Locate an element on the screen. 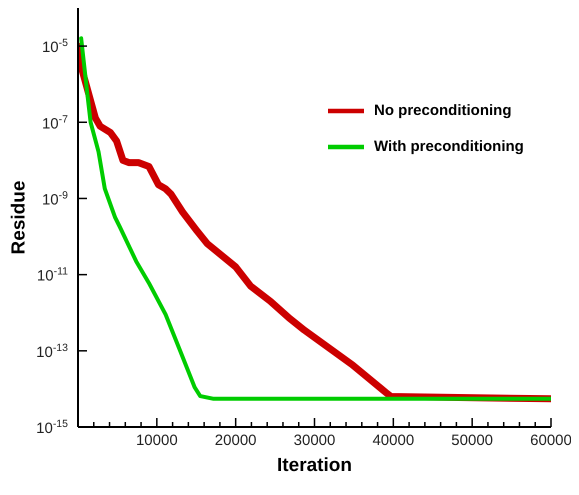 The image size is (579, 495). y-tick-label: 10$^{-9}$ is located at coordinates (55, 198).